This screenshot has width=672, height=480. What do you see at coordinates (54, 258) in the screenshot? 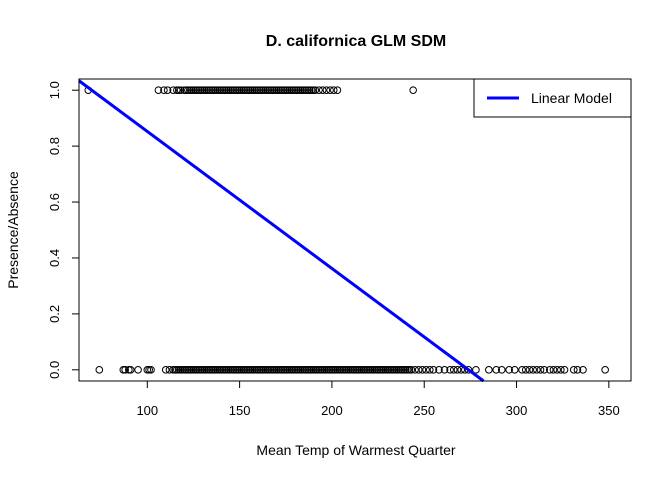
I see `y-tick-label: 0.4` at bounding box center [54, 258].